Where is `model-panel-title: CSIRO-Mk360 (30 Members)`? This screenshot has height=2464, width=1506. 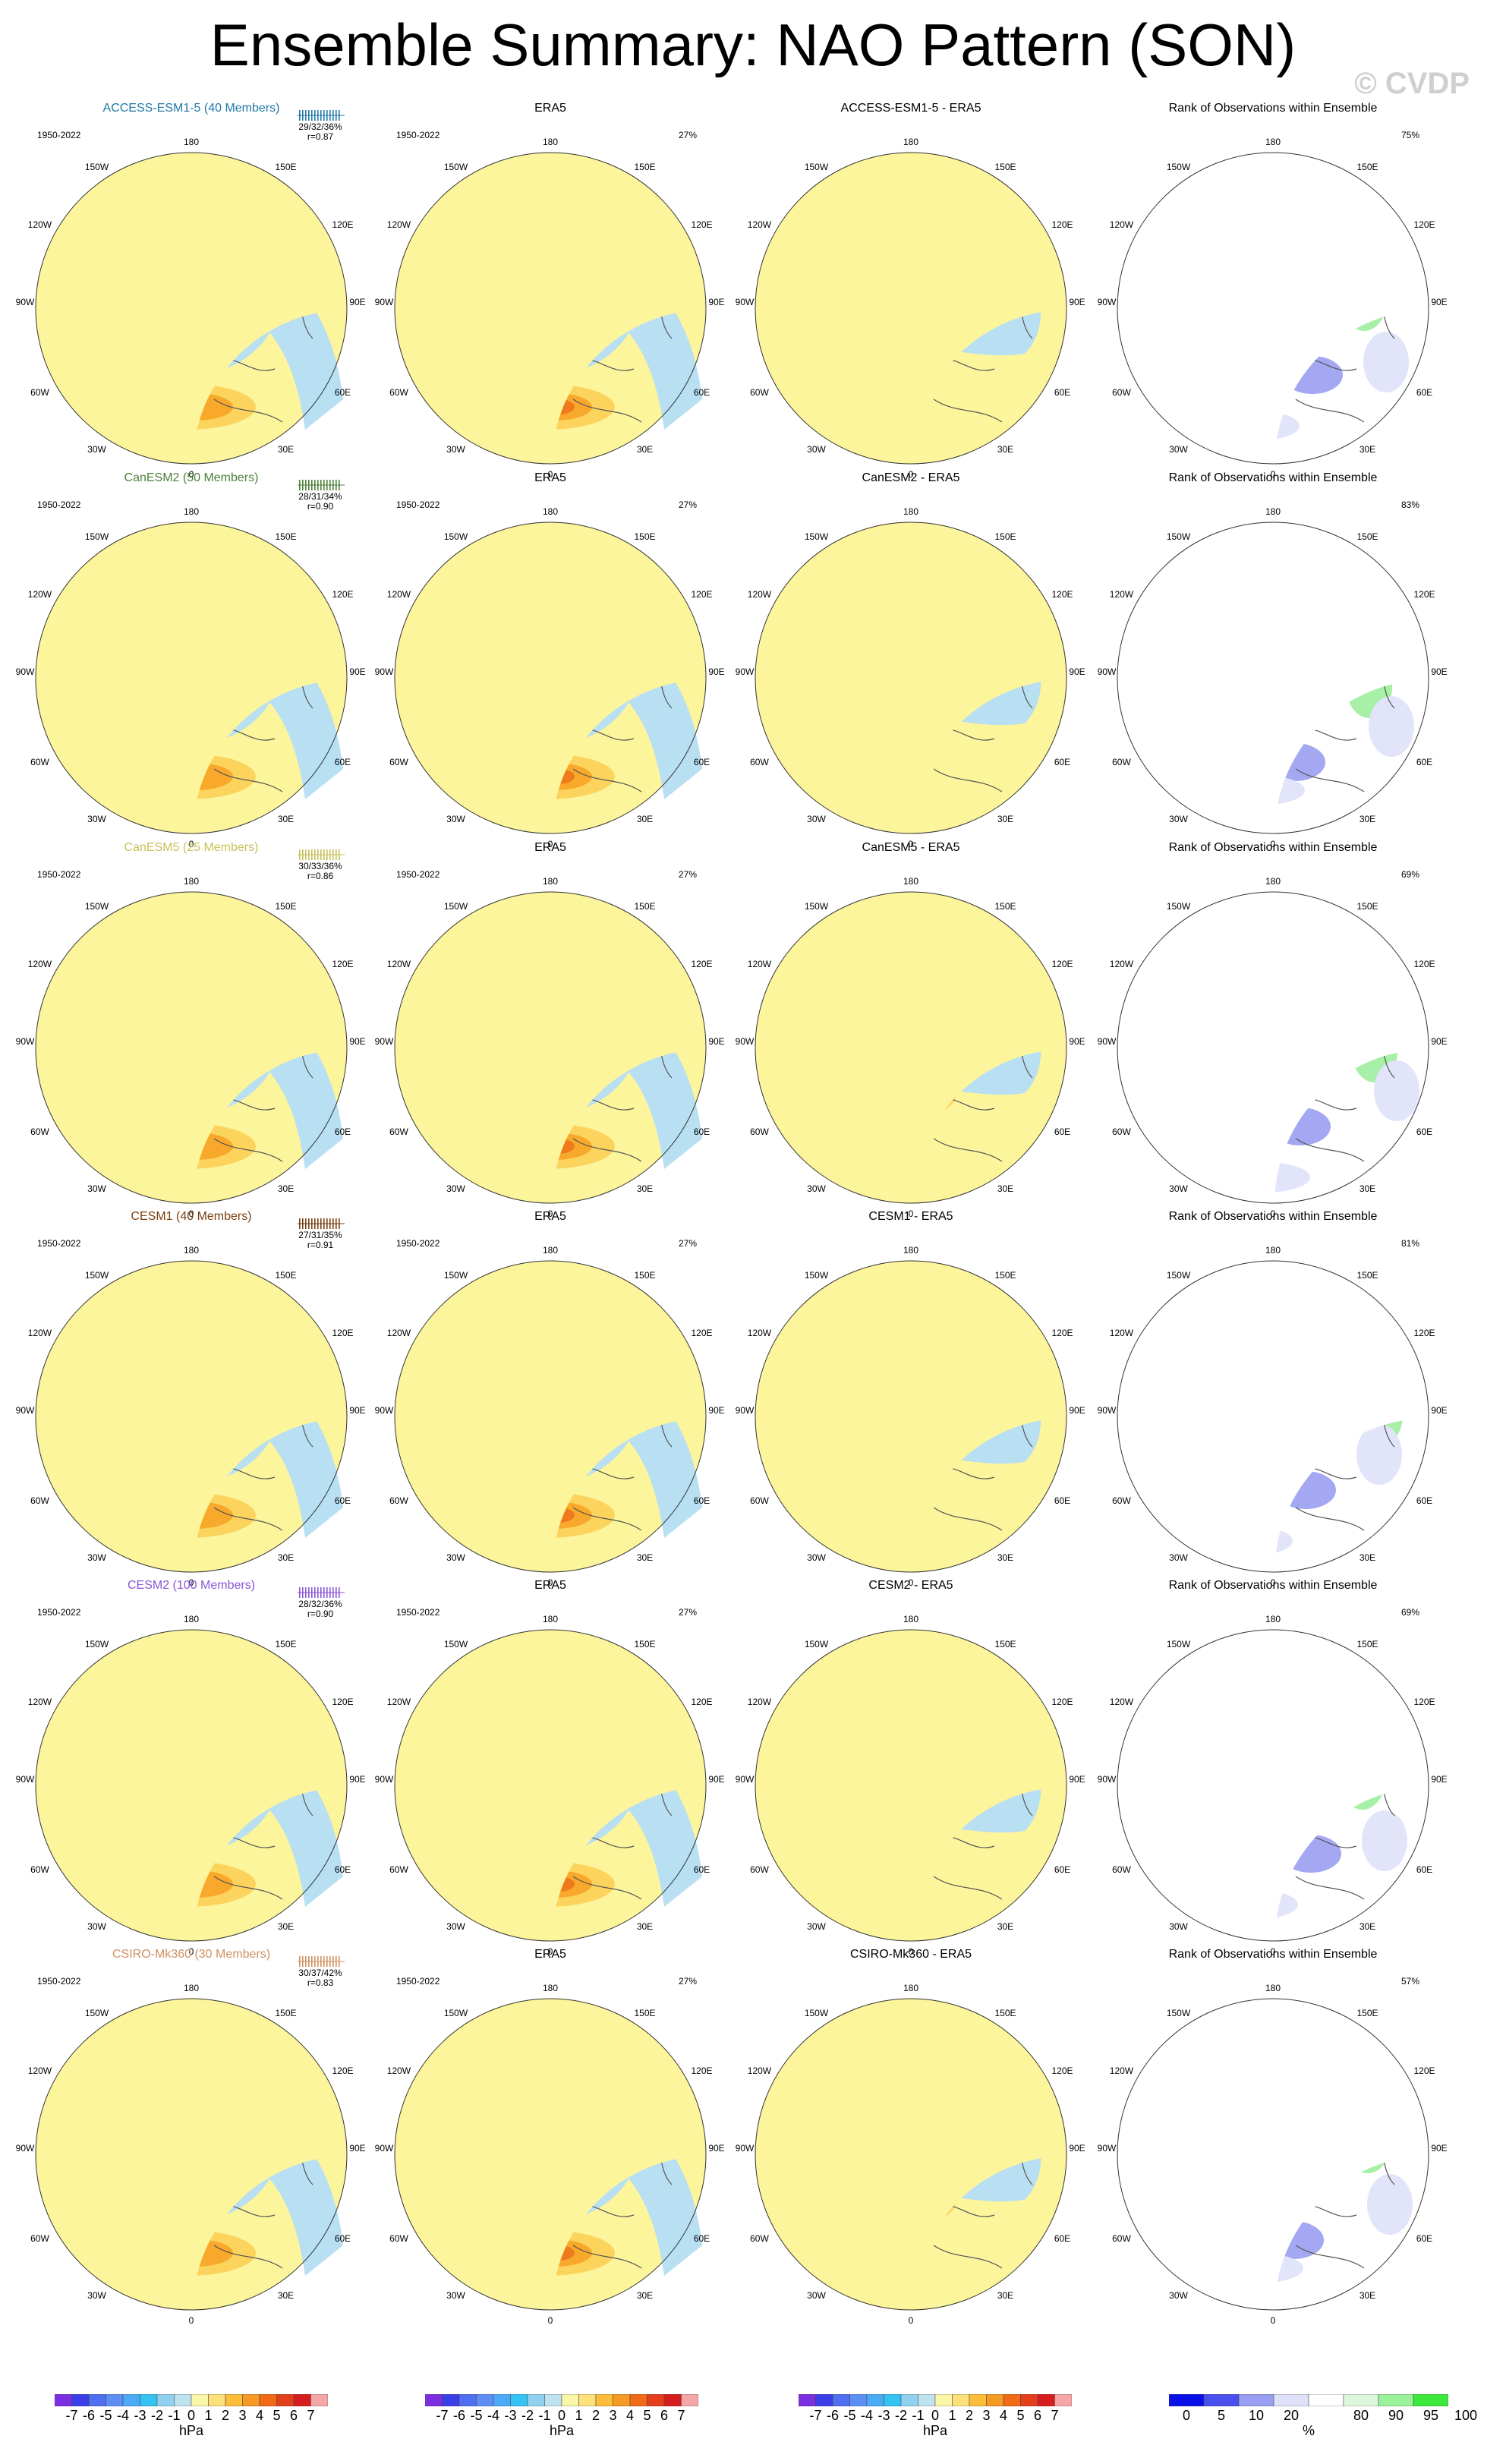 model-panel-title: CSIRO-Mk360 (30 Members) is located at coordinates (191, 1954).